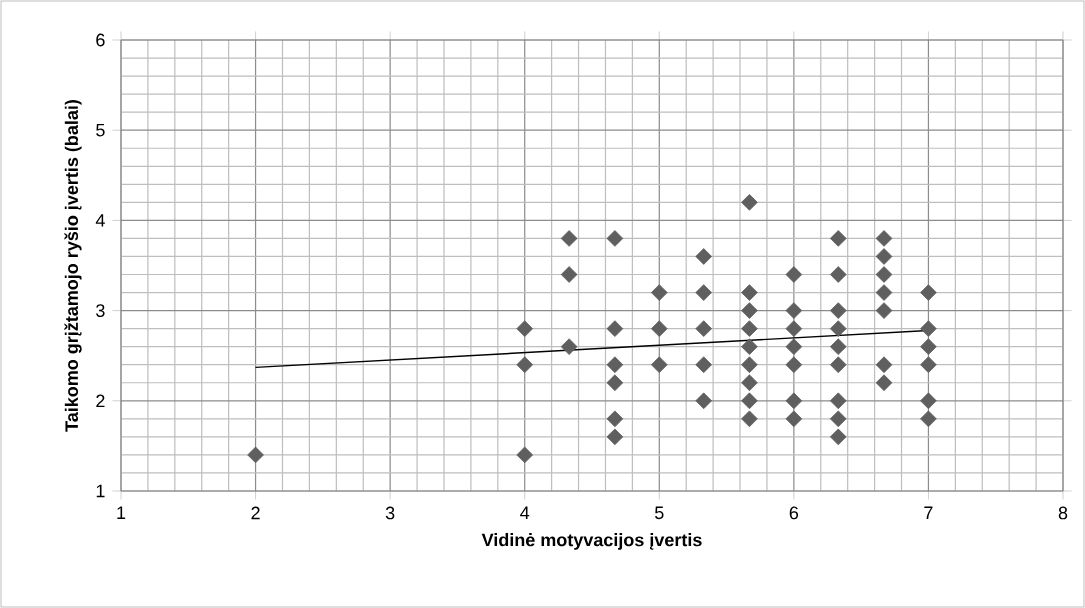 The image size is (1085, 608). Describe the element at coordinates (390, 513) in the screenshot. I see `x-tick-label: 3` at that location.